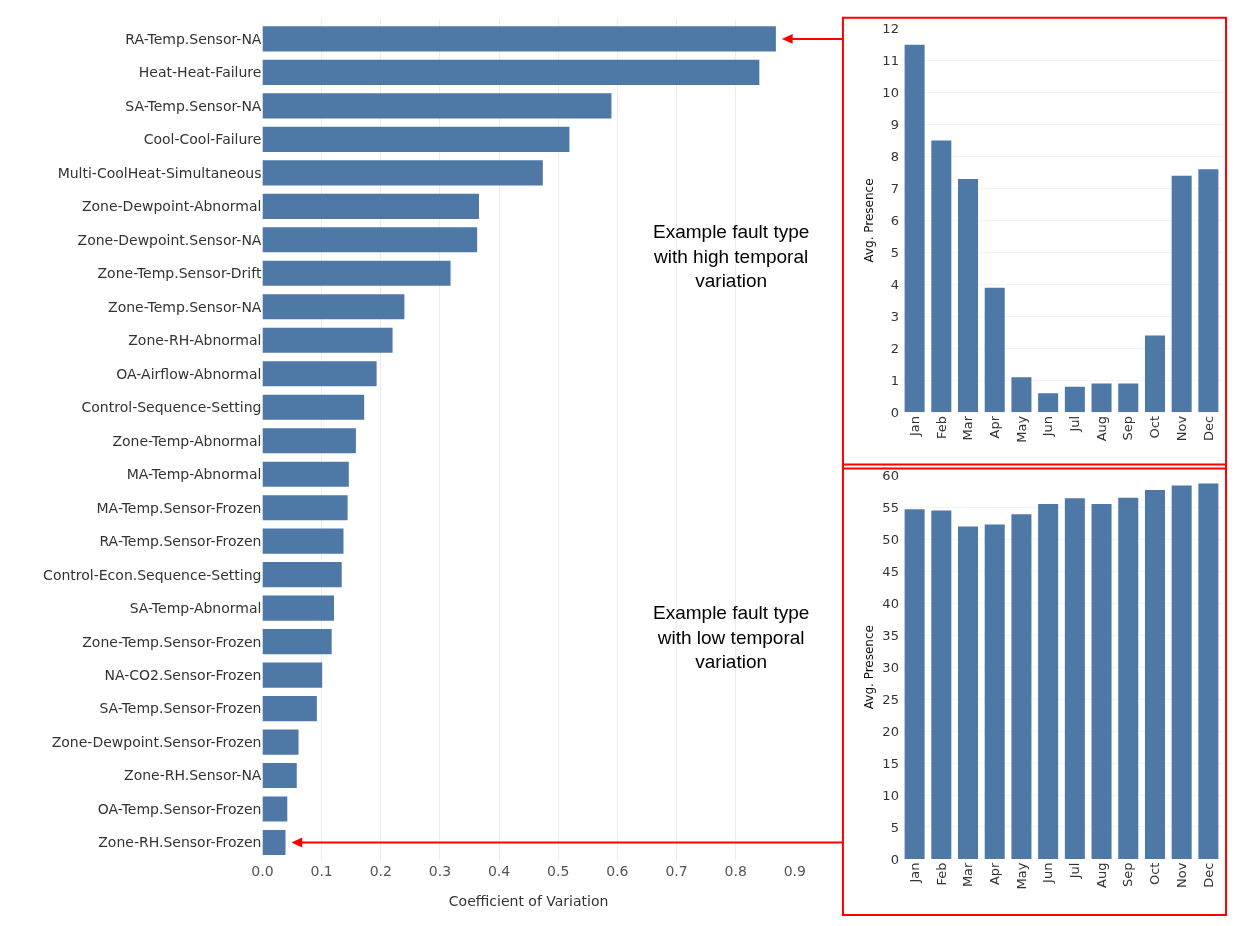  I want to click on y-tick-label: 8, so click(894, 157).